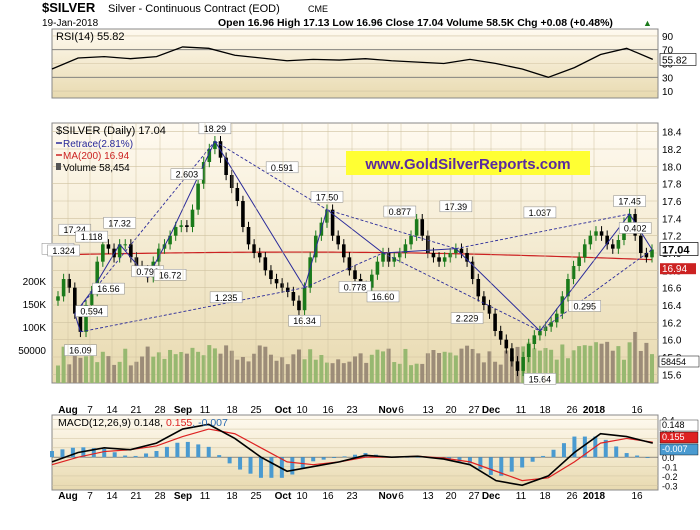 This screenshot has width=700, height=530. What do you see at coordinates (672, 375) in the screenshot?
I see `price-tick-label: 15.6` at bounding box center [672, 375].